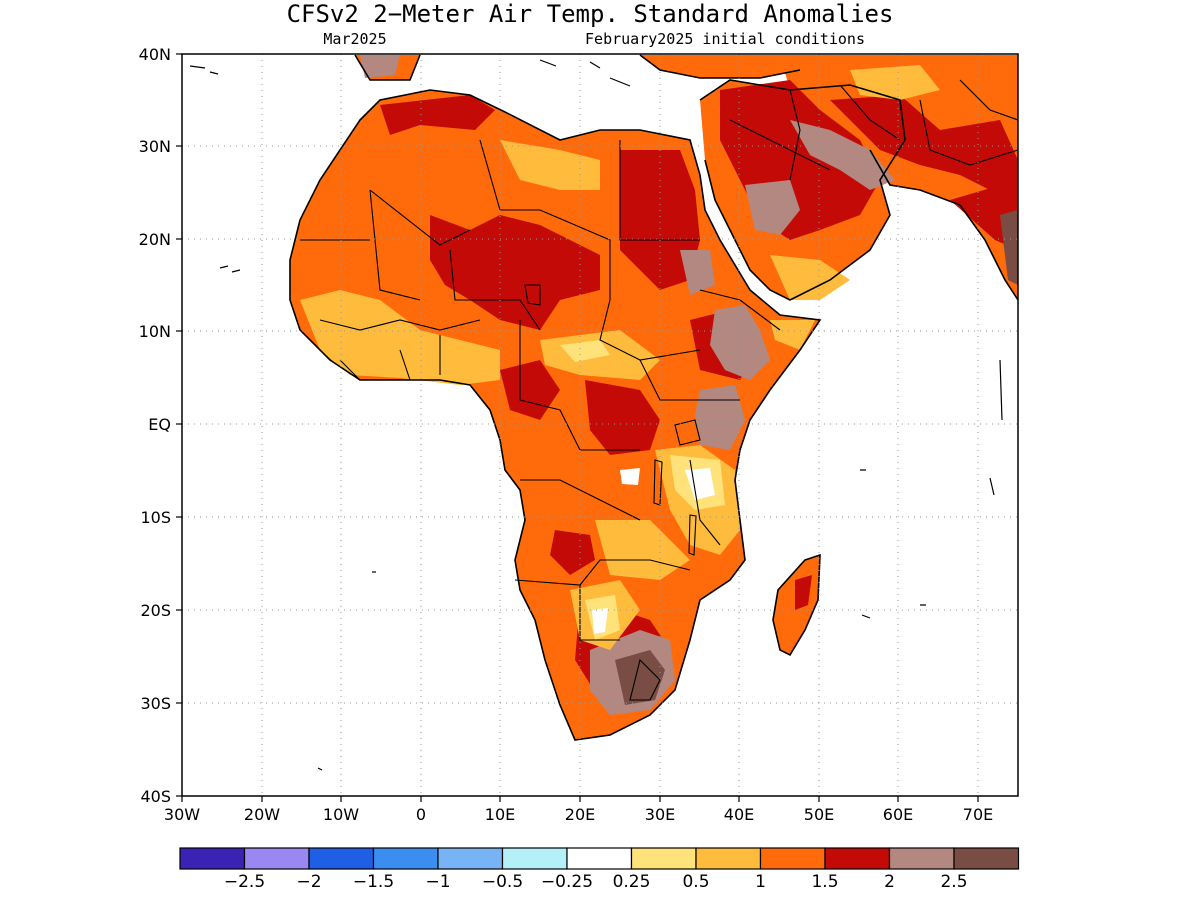 This screenshot has height=900, width=1200. What do you see at coordinates (660, 814) in the screenshot?
I see `lon-label: 30E` at bounding box center [660, 814].